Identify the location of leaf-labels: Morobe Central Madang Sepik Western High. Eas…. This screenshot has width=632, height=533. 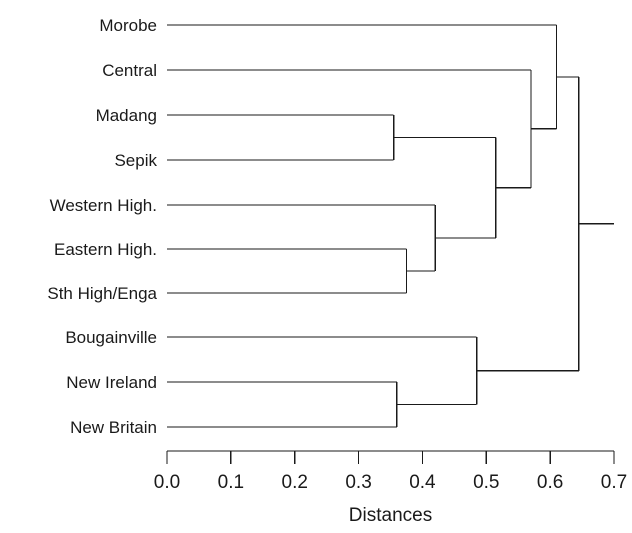
(102, 226).